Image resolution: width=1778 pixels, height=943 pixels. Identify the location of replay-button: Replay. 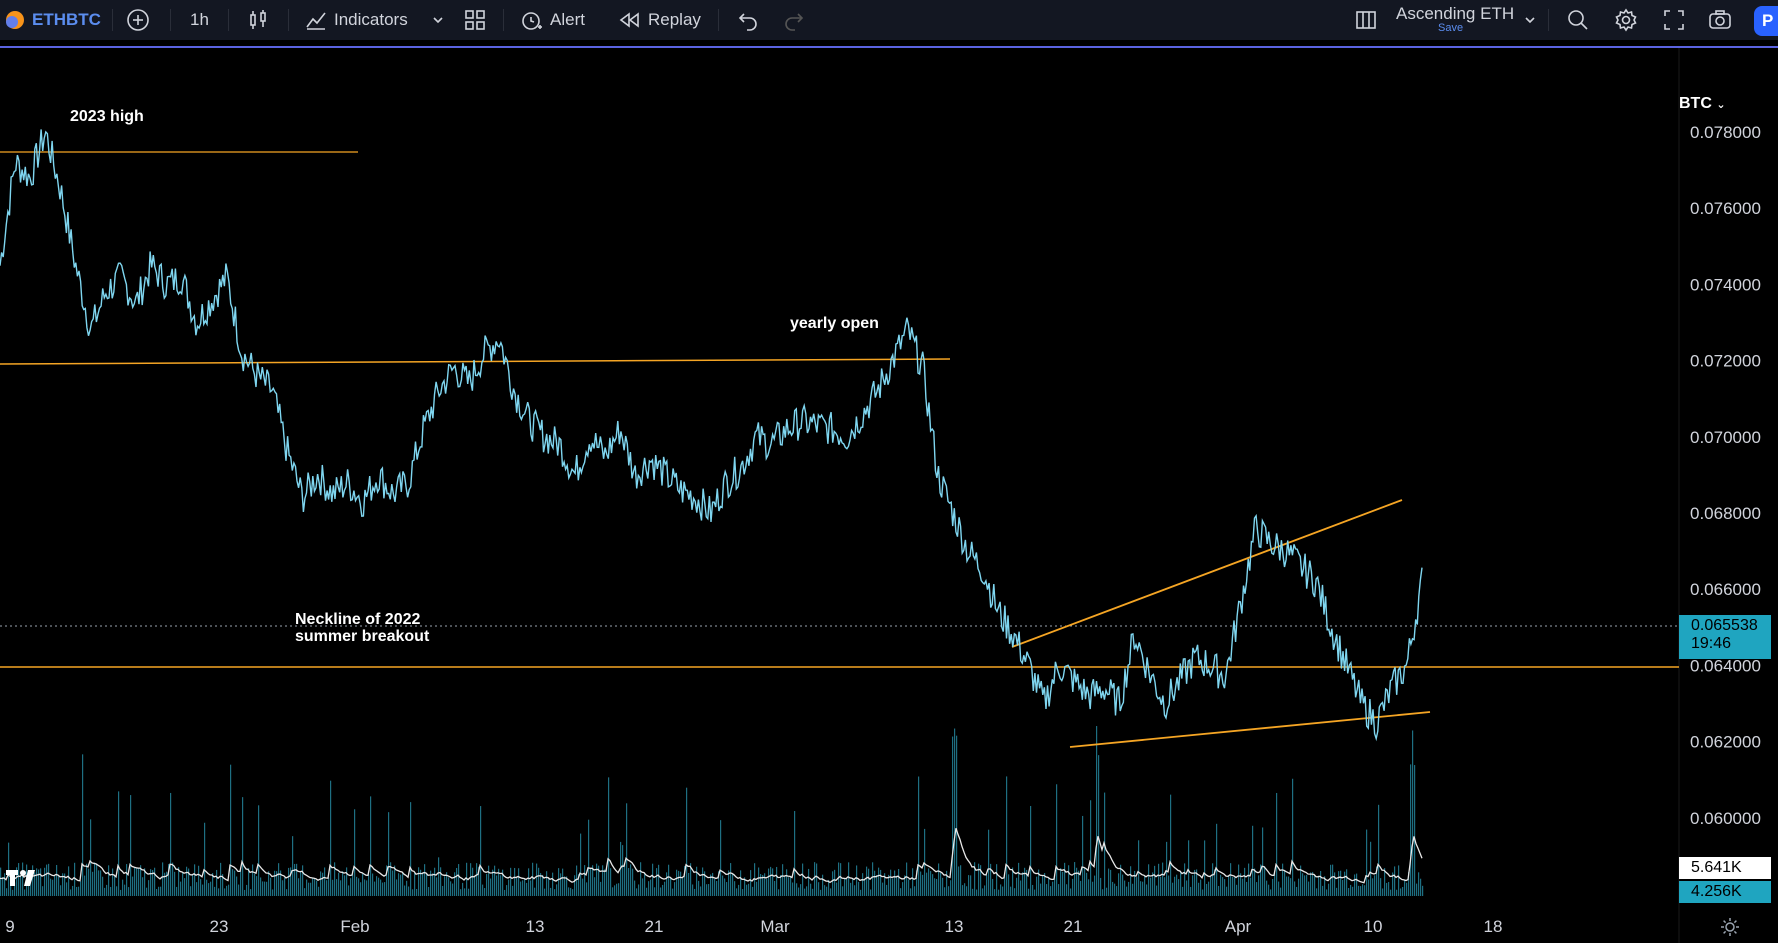
(659, 20).